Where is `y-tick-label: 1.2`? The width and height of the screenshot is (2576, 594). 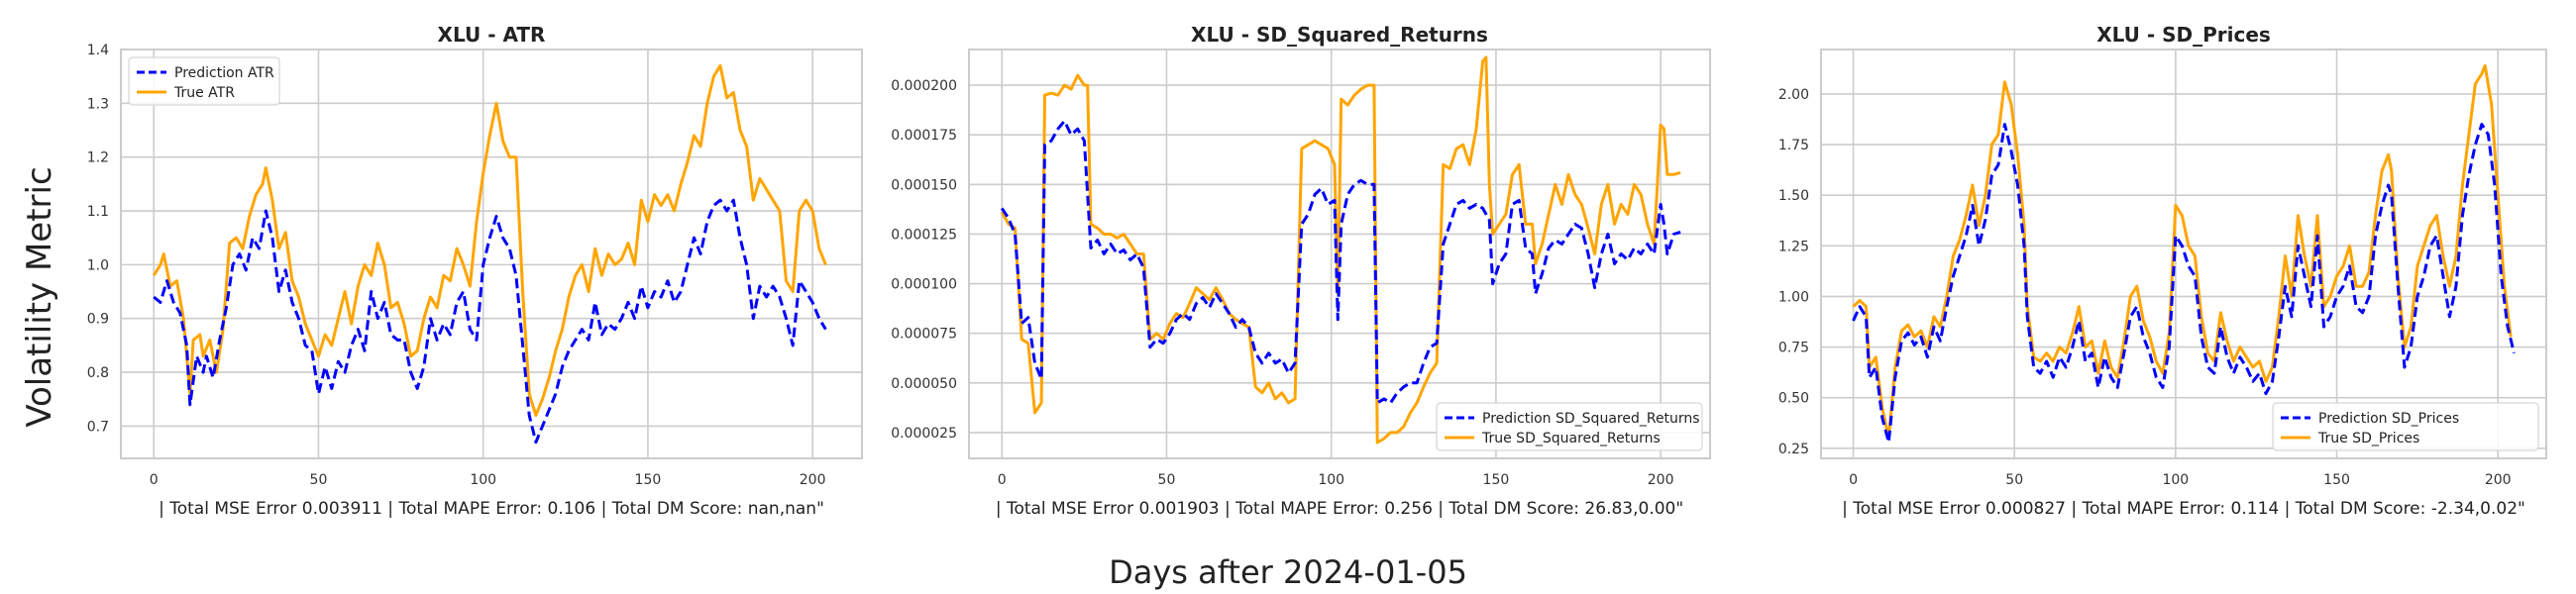 y-tick-label: 1.2 is located at coordinates (98, 158).